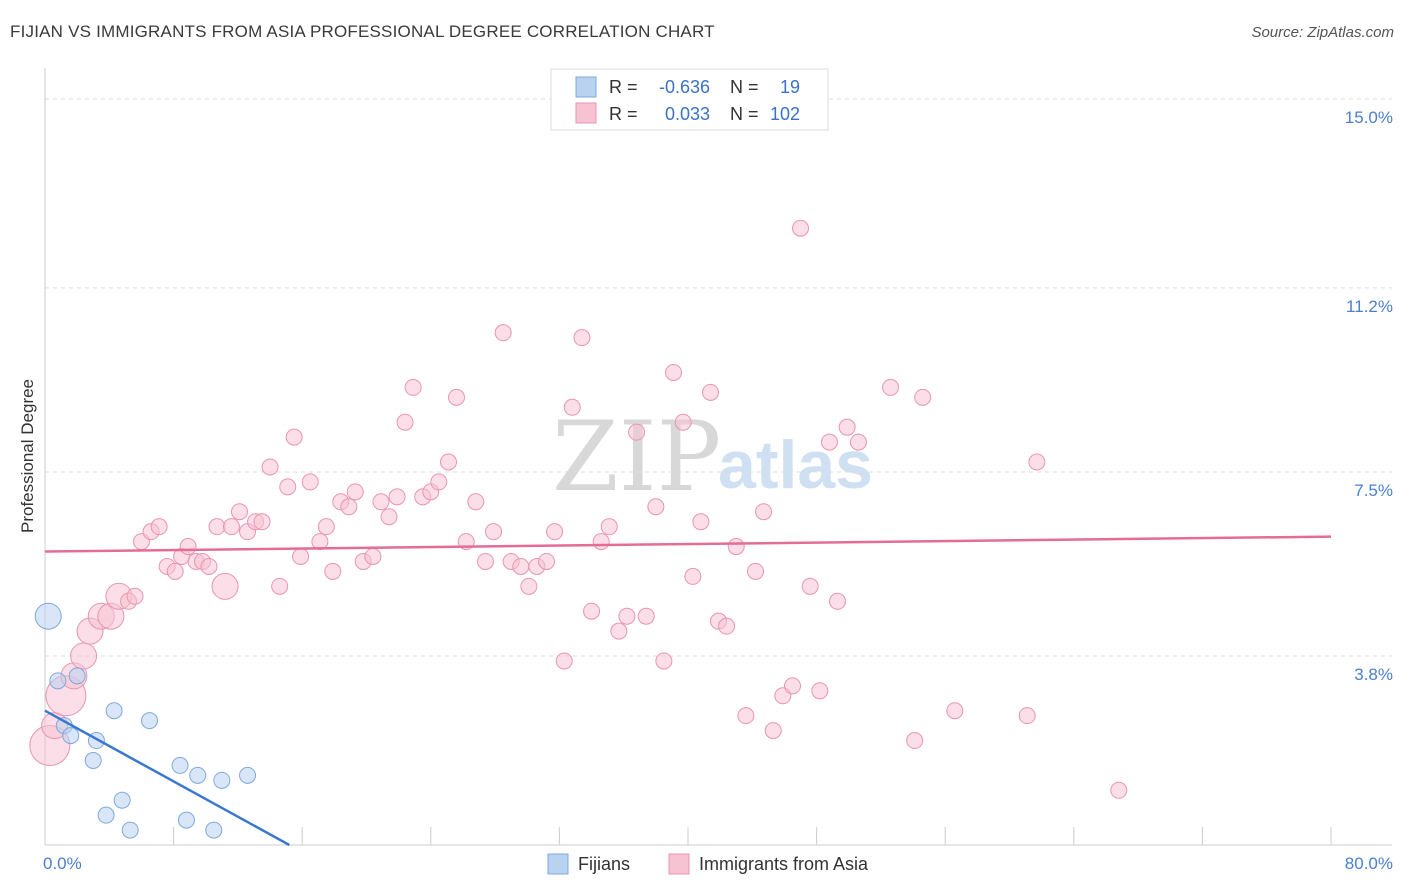 This screenshot has height=892, width=1406. Describe the element at coordinates (27, 456) in the screenshot. I see `y-axis-label: Professional Degree` at that location.